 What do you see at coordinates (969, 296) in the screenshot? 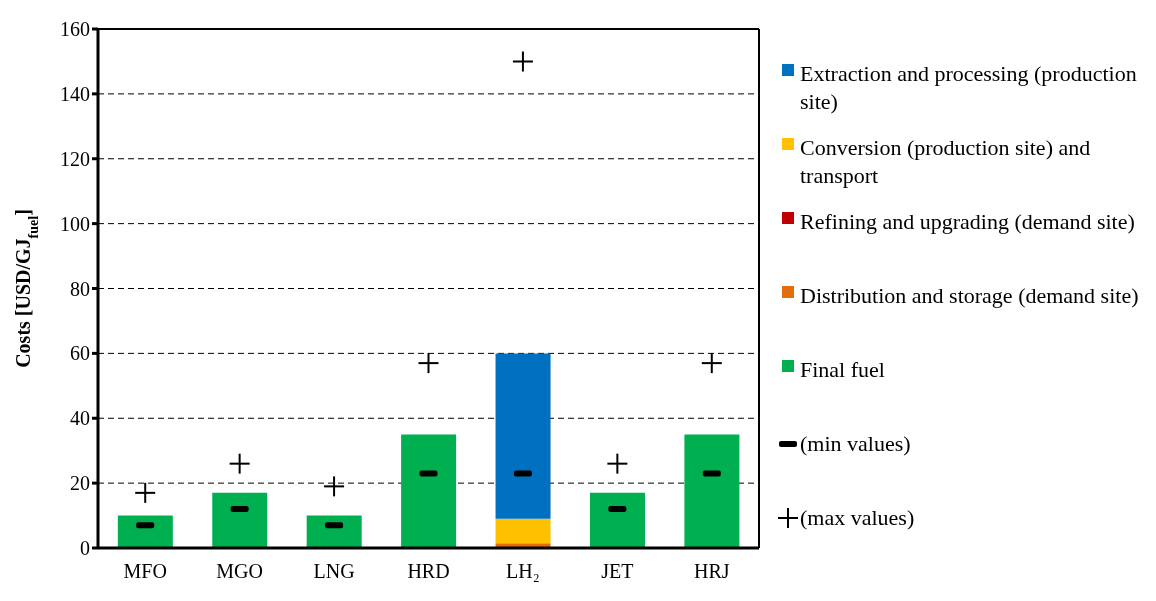
I see `legend-label: Distribution and storage (demand site)` at bounding box center [969, 296].